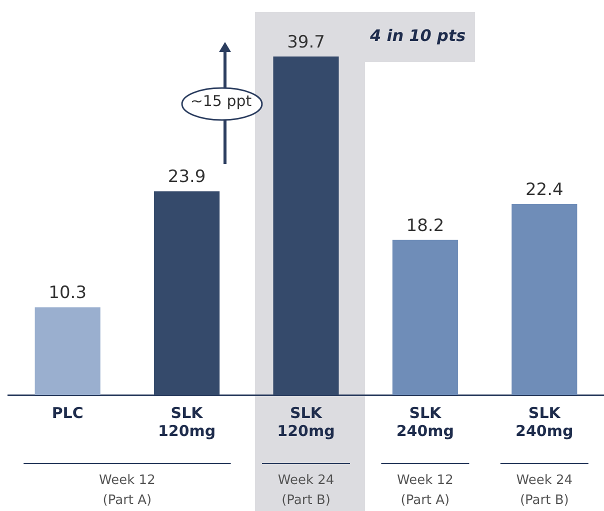  What do you see at coordinates (68, 413) in the screenshot?
I see `x-tick-label: PLC` at bounding box center [68, 413].